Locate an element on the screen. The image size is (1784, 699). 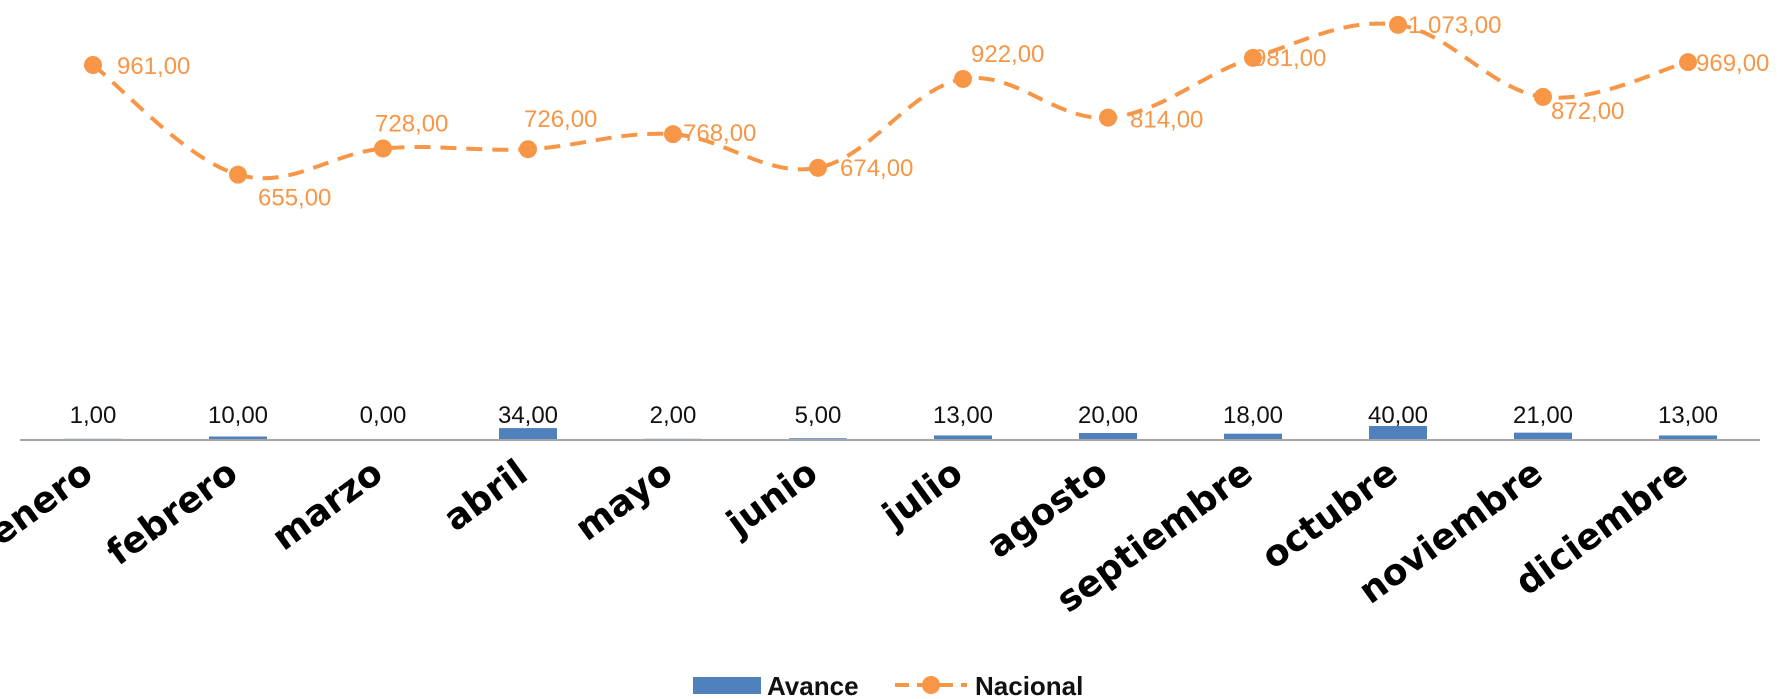
marker-marzo is located at coordinates (383, 148).